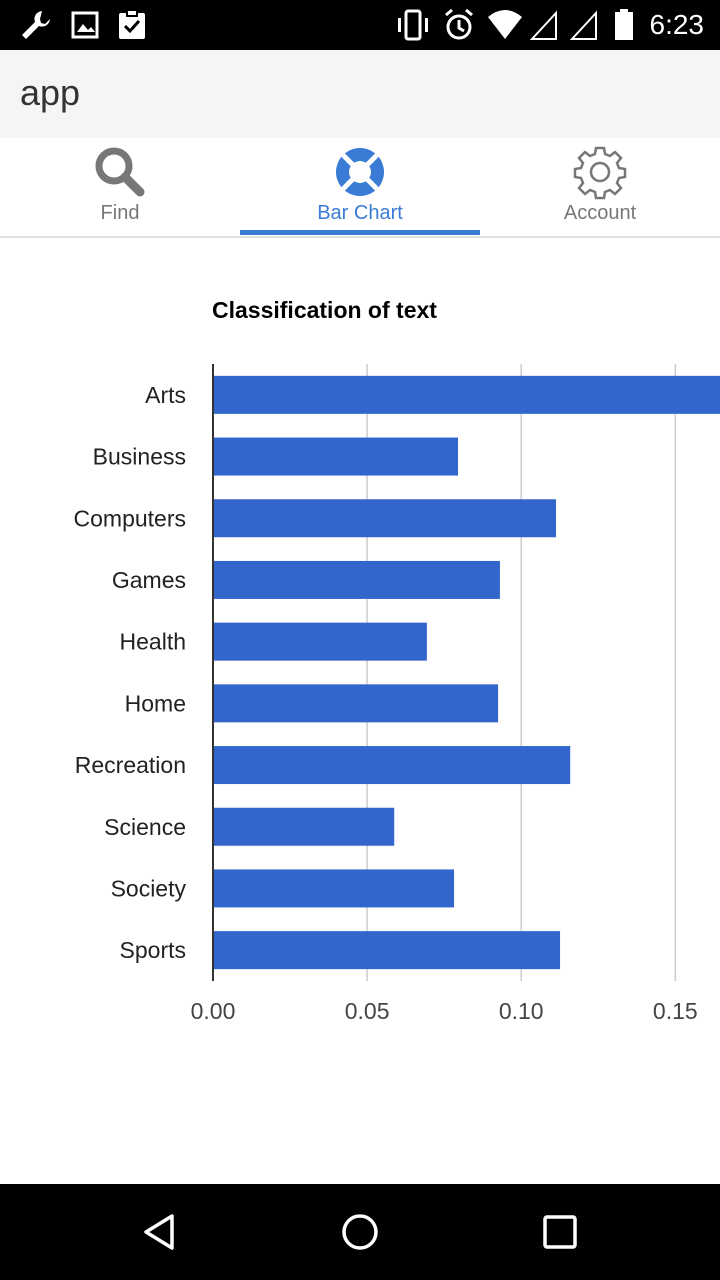  Describe the element at coordinates (360, 25) in the screenshot. I see `status-bar: 6:23` at that location.